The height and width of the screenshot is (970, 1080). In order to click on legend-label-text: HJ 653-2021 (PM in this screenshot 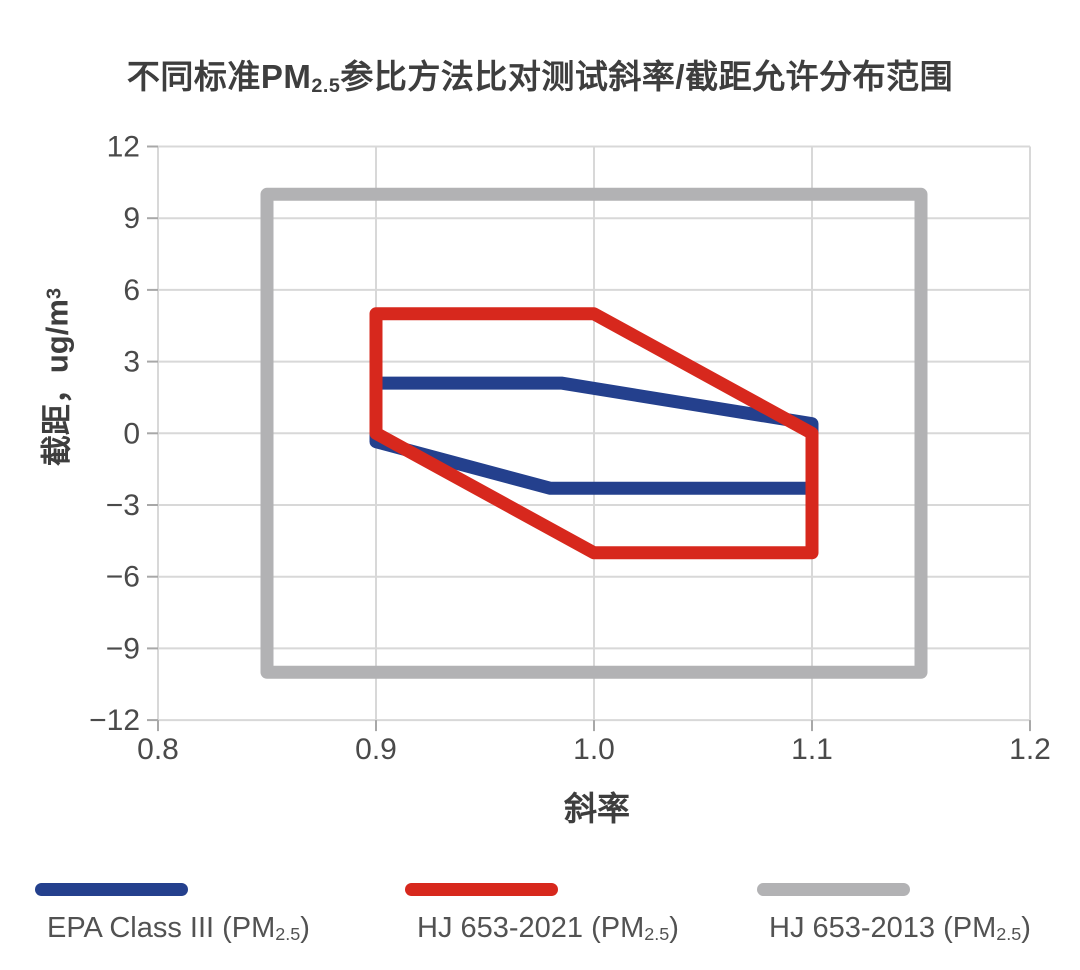, I will do `click(531, 928)`.